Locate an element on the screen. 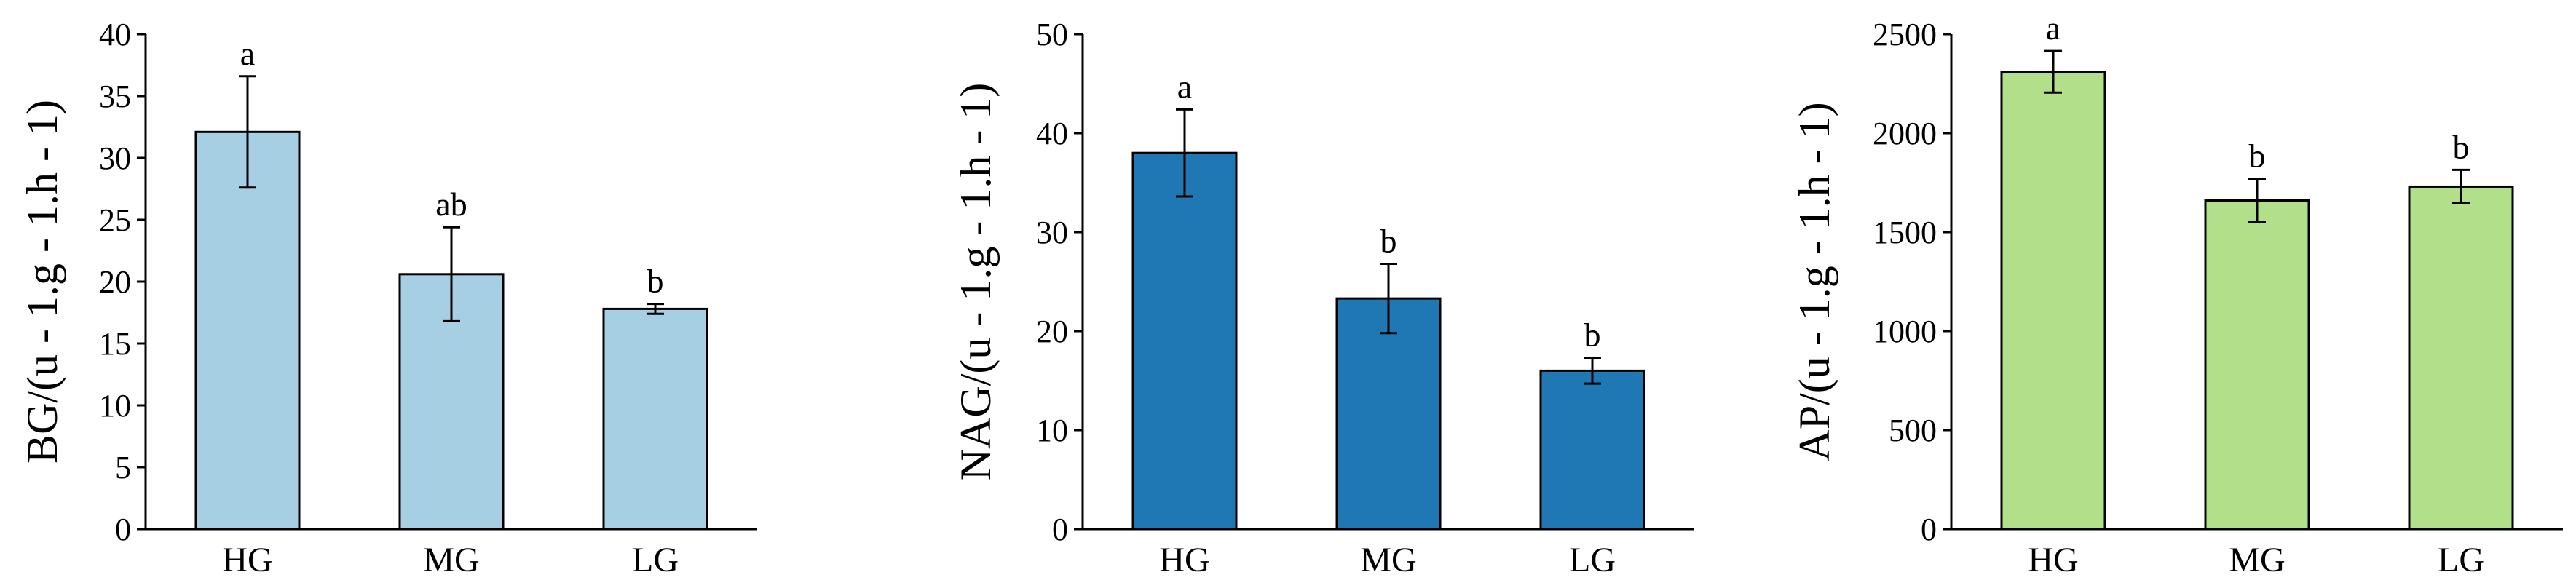  y-tick-label: 1500 is located at coordinates (1905, 232).